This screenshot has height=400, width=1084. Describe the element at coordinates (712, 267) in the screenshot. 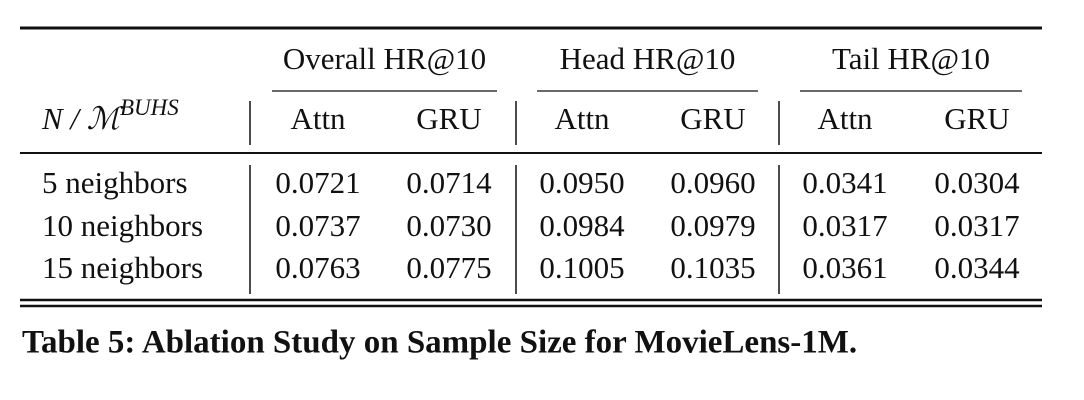

I see `cell: 0.1035` at that location.